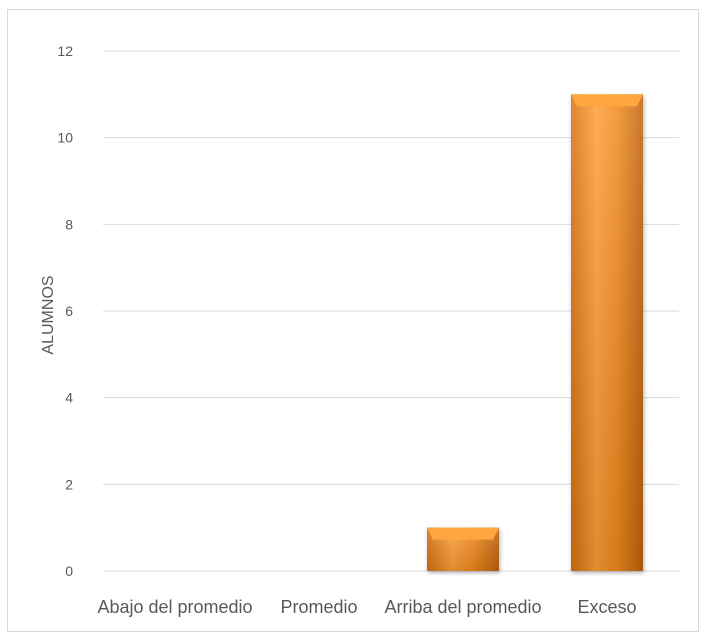 The width and height of the screenshot is (709, 640). Describe the element at coordinates (606, 607) in the screenshot. I see `x-tick-label: Exceso` at that location.